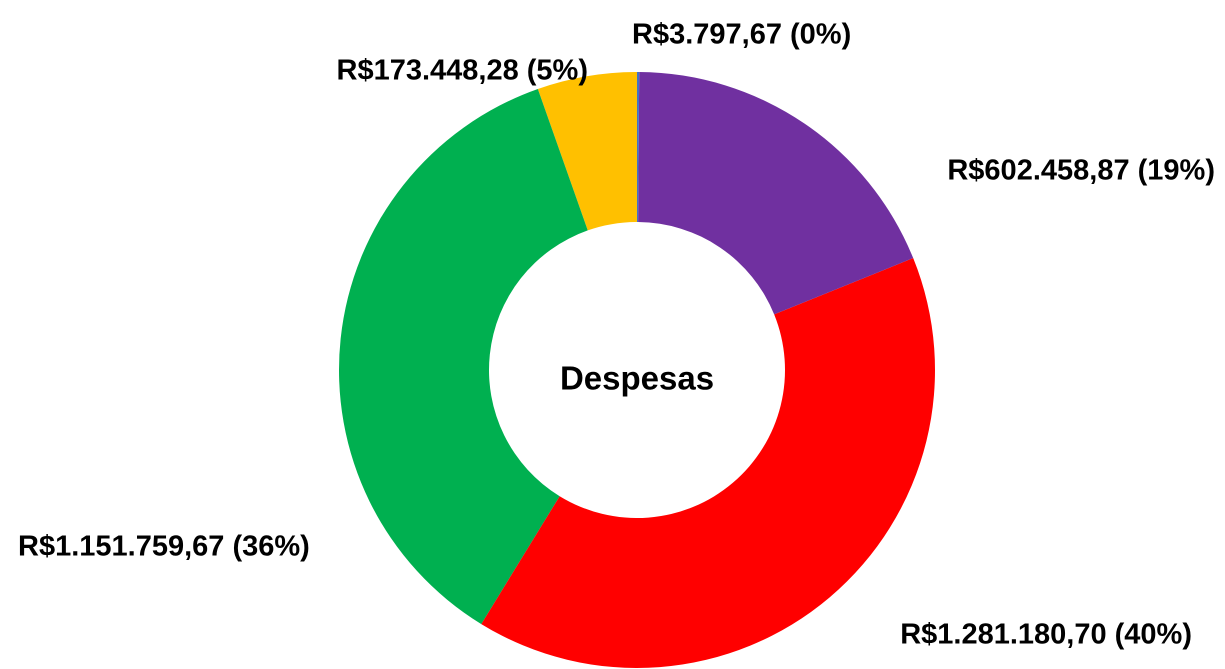  Describe the element at coordinates (741, 35) in the screenshot. I see `data-label: R$3.797,67 (0%)` at that location.